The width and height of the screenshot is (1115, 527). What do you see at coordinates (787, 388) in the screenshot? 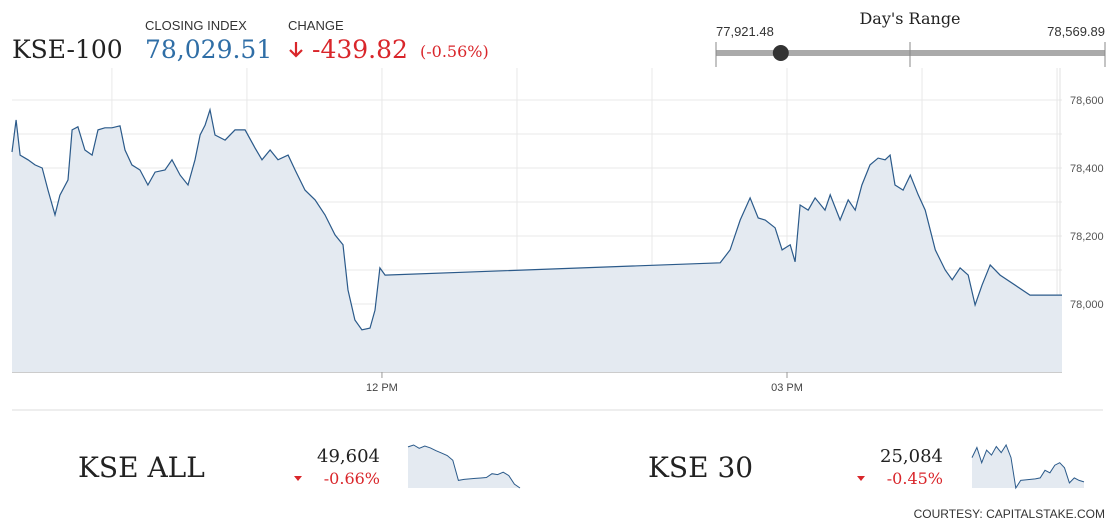
I see `x-tick-label: 03 PM` at bounding box center [787, 388].